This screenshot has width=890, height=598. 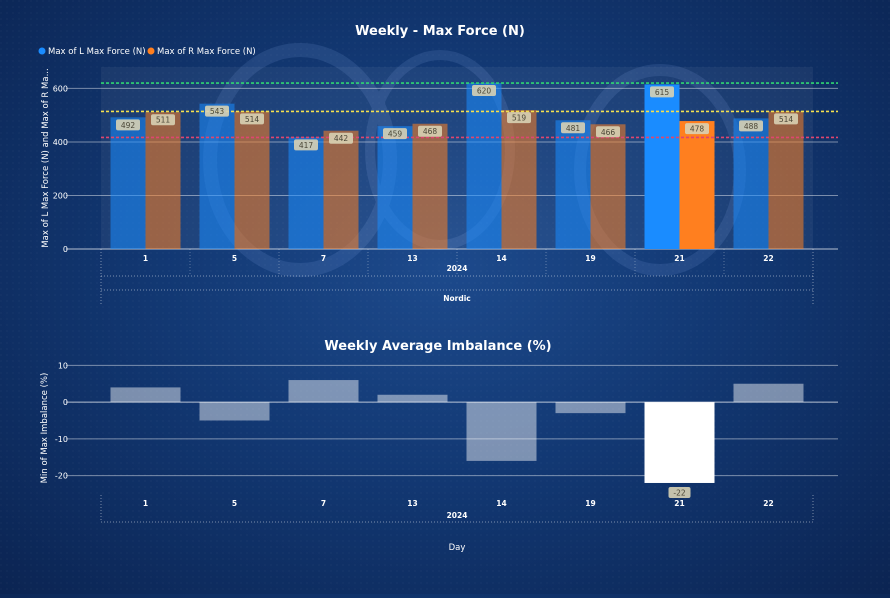 I want to click on imbalance-x-tick-label: 19, so click(x=590, y=503).